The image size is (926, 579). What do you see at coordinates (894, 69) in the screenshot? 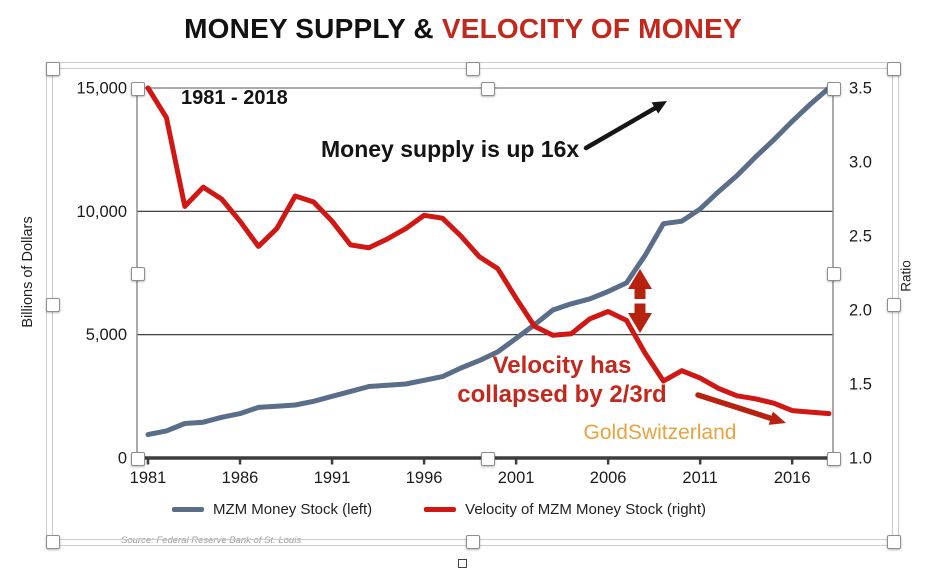
I see `selection-handle-outer-top-right` at bounding box center [894, 69].